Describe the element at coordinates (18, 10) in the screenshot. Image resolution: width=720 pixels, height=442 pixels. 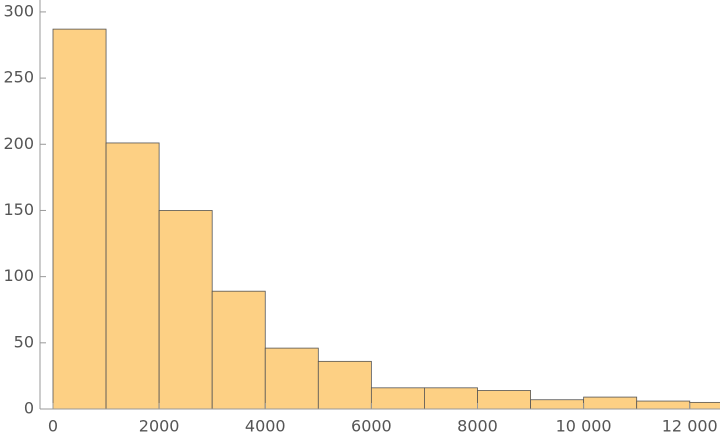
I see `y-tick-label: 300` at that location.